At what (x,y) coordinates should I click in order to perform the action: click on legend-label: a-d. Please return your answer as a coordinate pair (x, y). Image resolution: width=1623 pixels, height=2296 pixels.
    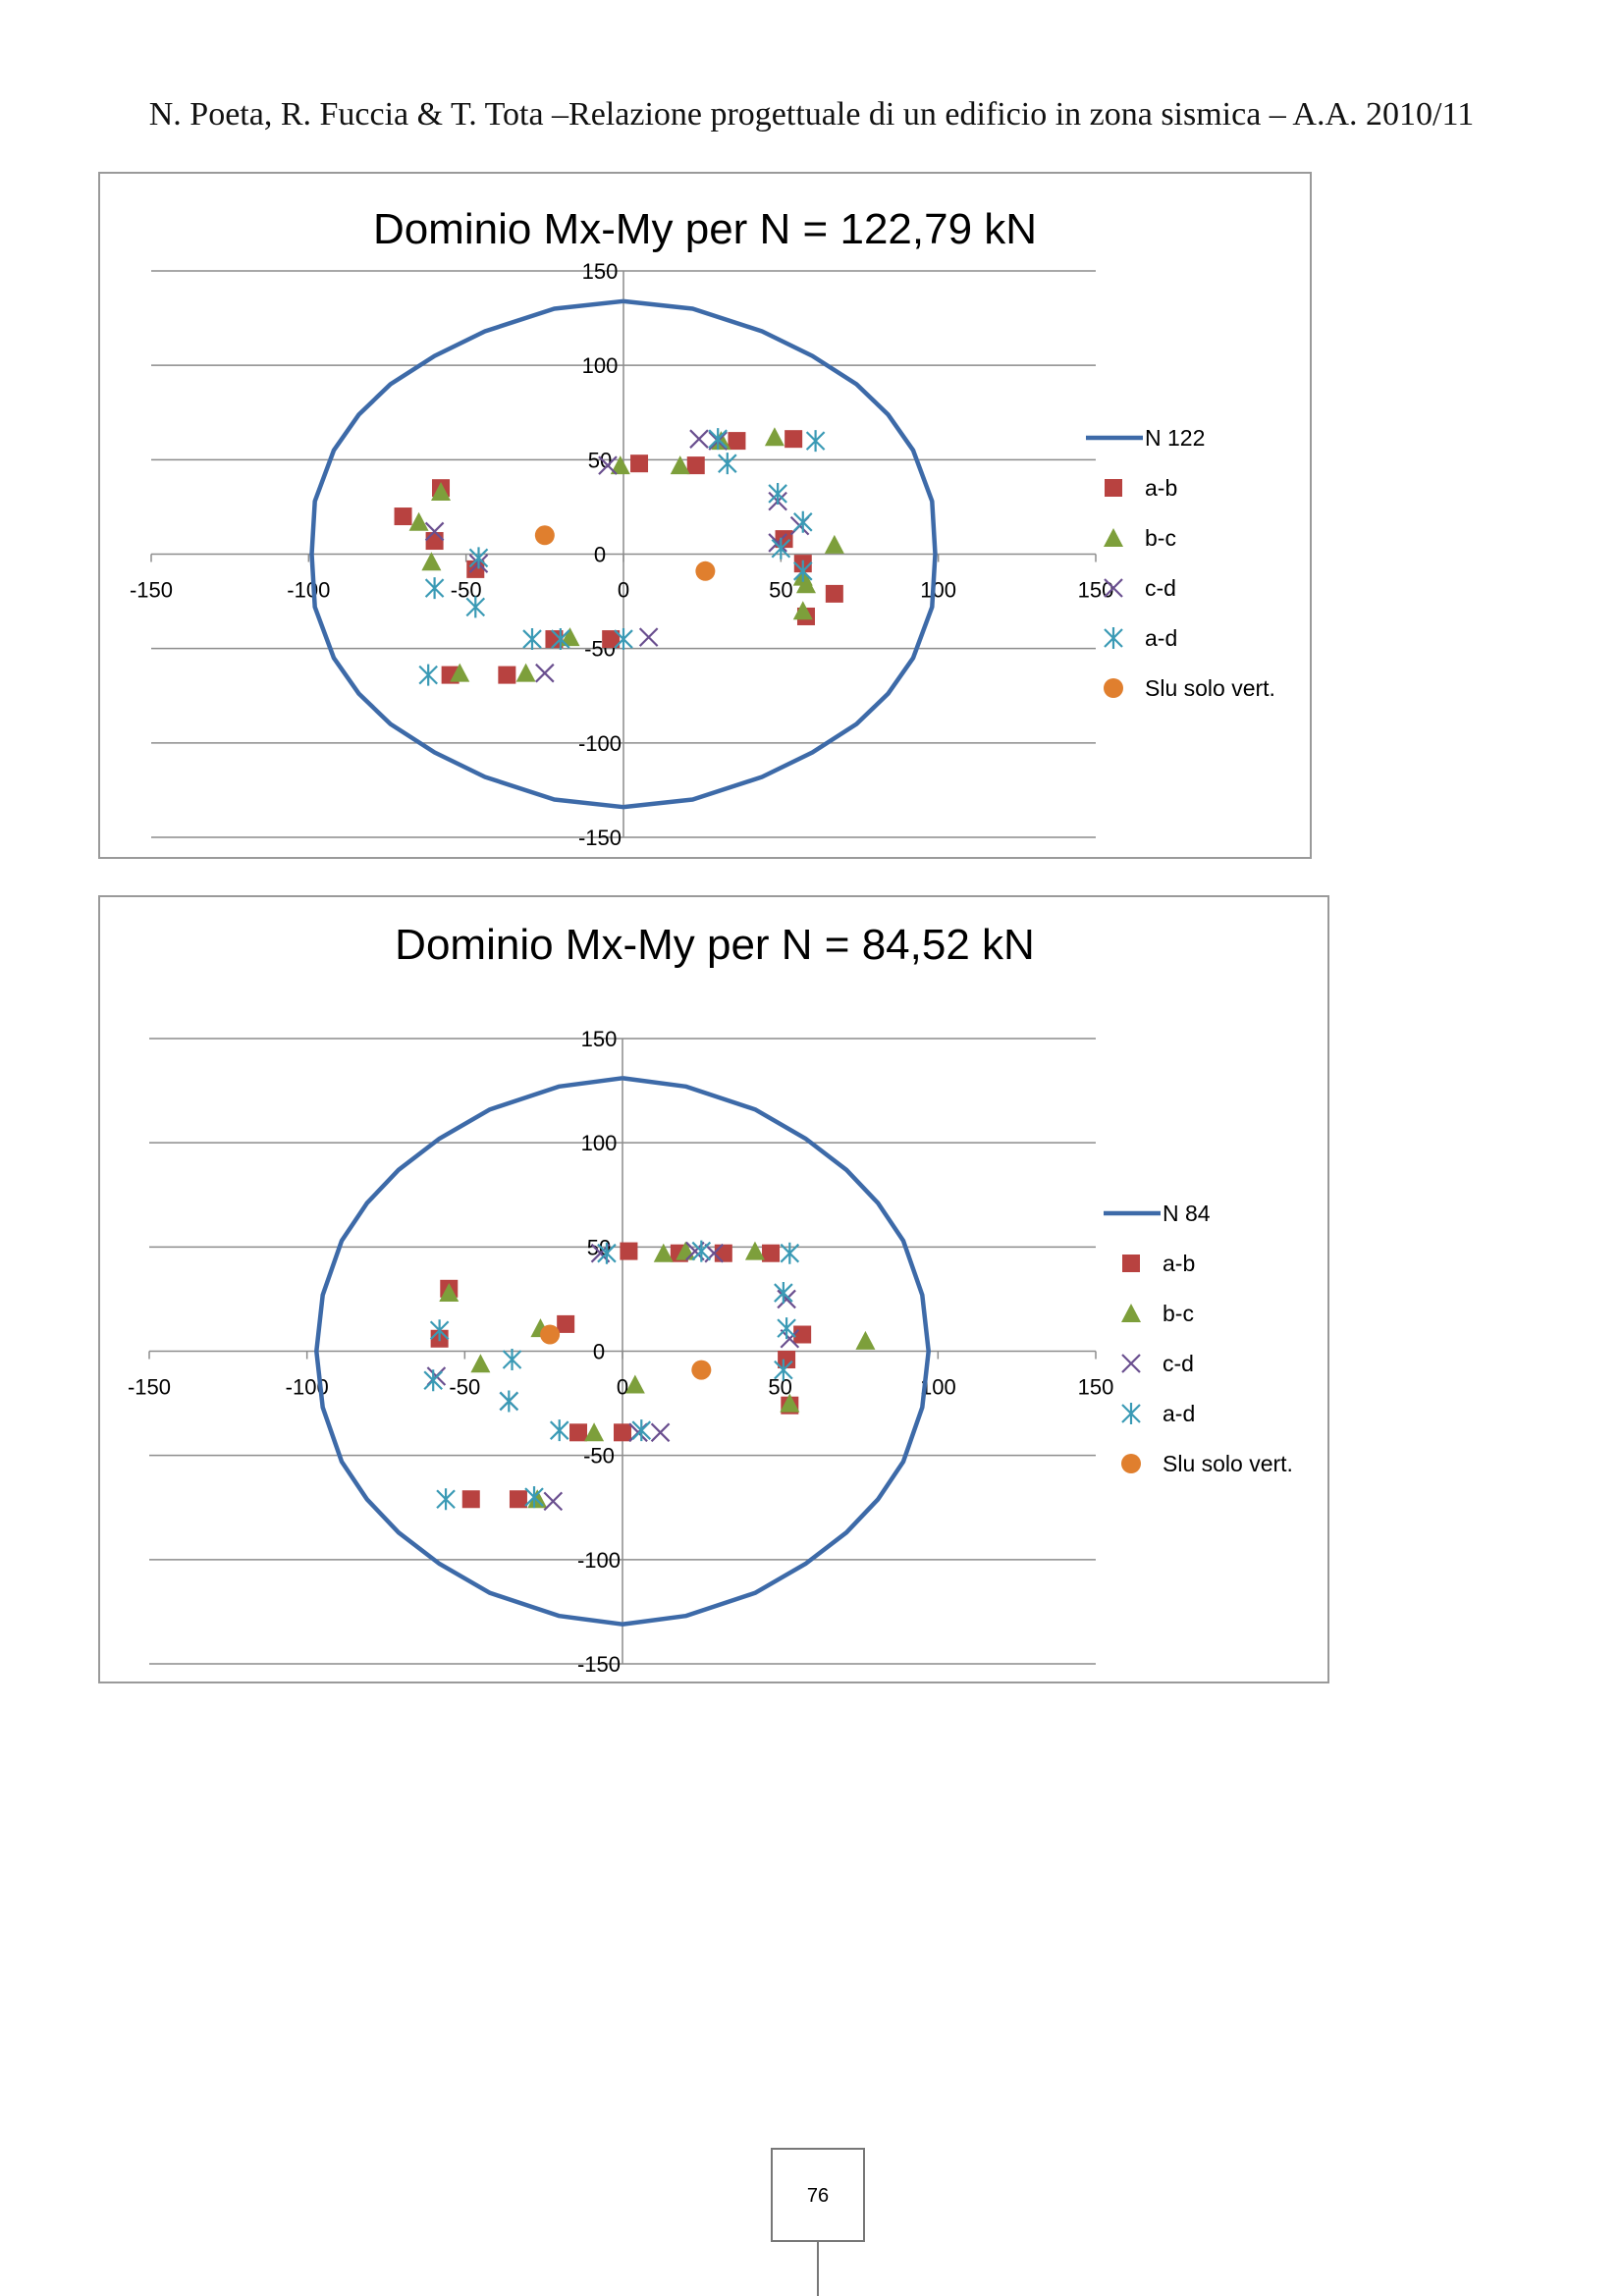
    Looking at the image, I should click on (1161, 638).